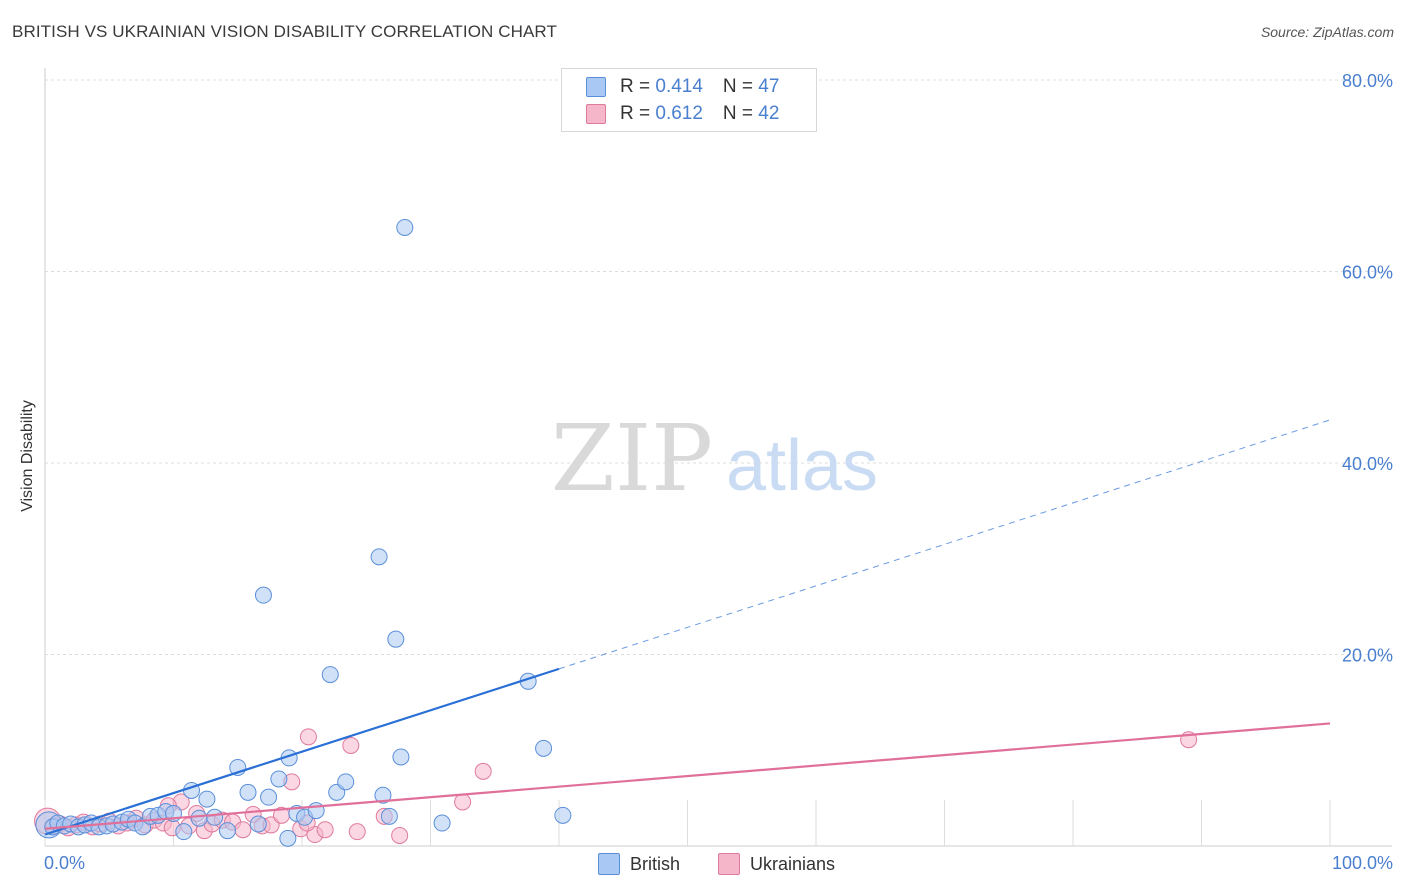 The height and width of the screenshot is (892, 1406). I want to click on legend-n-value-british: 47, so click(769, 86).